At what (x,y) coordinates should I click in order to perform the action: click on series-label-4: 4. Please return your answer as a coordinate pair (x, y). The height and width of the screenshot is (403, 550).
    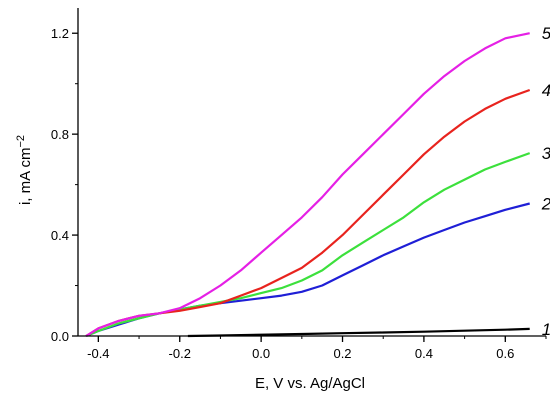
    Looking at the image, I should click on (546, 90).